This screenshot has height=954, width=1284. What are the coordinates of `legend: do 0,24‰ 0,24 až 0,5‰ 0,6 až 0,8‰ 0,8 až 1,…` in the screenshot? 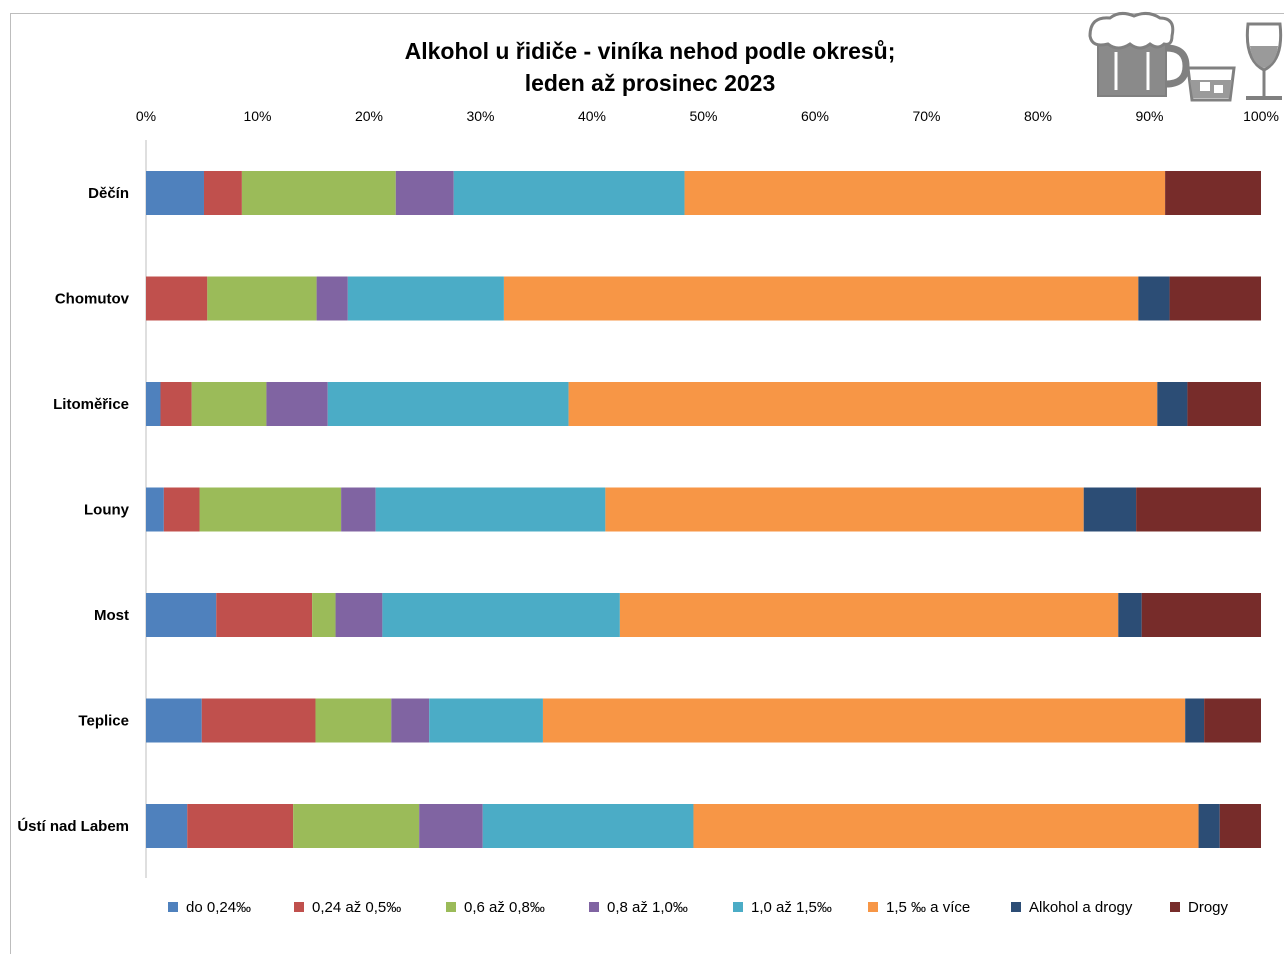 It's located at (698, 907).